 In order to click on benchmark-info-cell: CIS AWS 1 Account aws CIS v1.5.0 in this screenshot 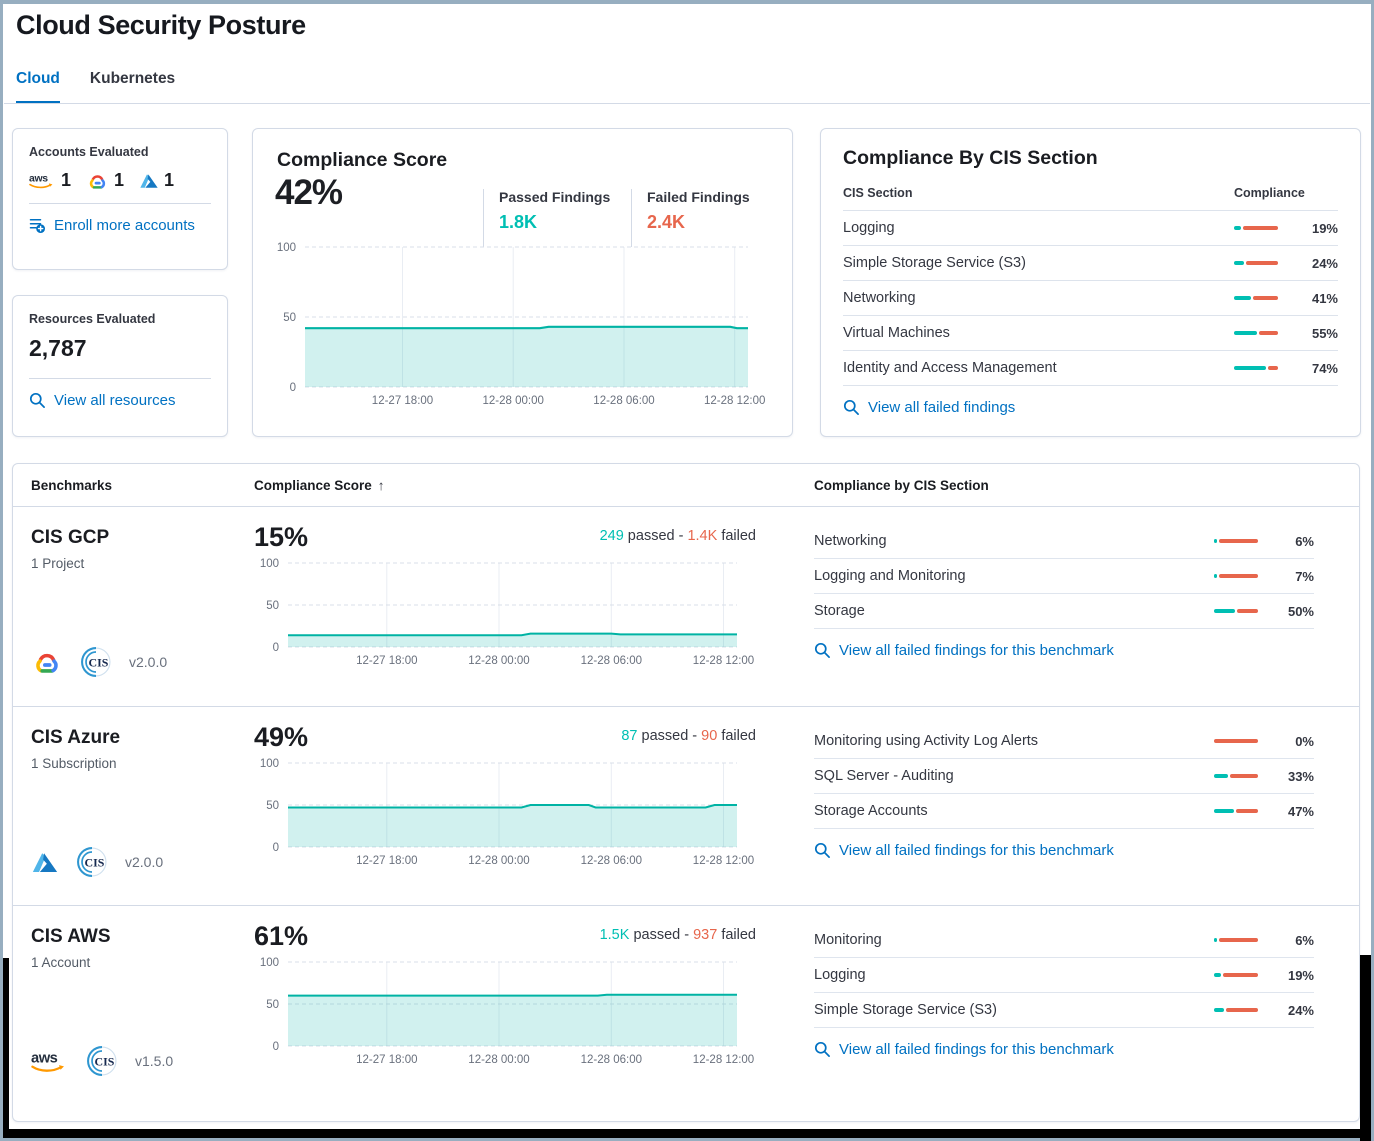, I will do `click(133, 1013)`.